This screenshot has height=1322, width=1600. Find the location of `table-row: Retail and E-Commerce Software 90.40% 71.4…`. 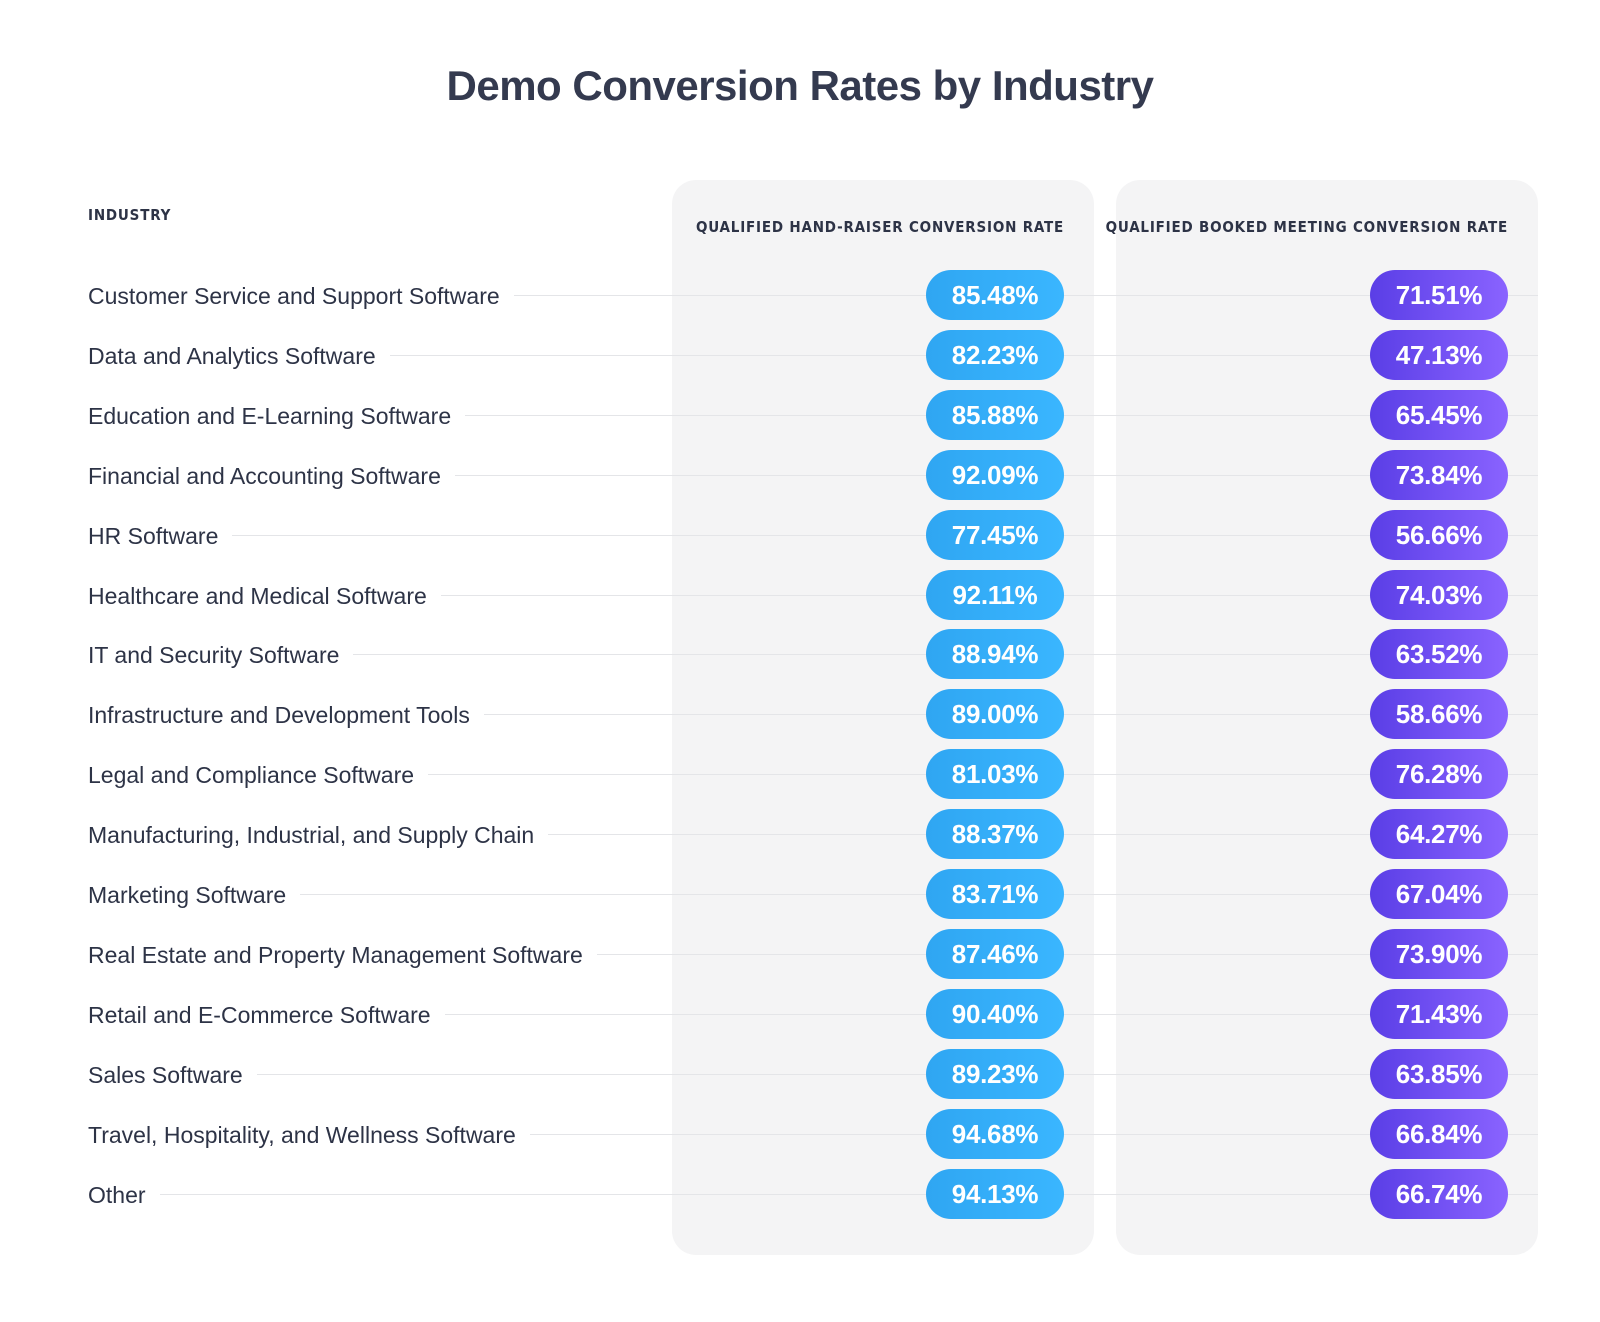

table-row: Retail and E-Commerce Software 90.40% 71.4… is located at coordinates (800, 1014).